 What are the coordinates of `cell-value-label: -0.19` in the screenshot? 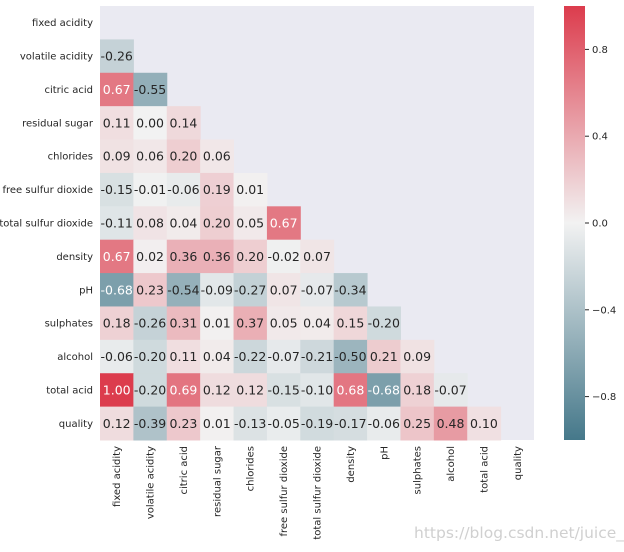 It's located at (317, 423).